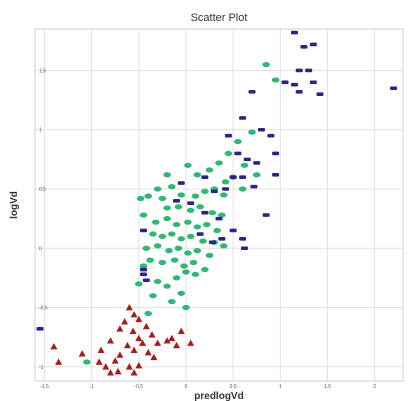 The width and height of the screenshot is (408, 401). I want to click on x-tick-label: -1.5, so click(44, 387).